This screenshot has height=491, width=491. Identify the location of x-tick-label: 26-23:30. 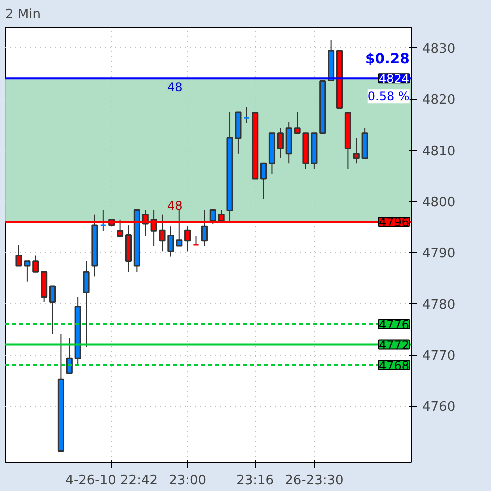
(314, 481).